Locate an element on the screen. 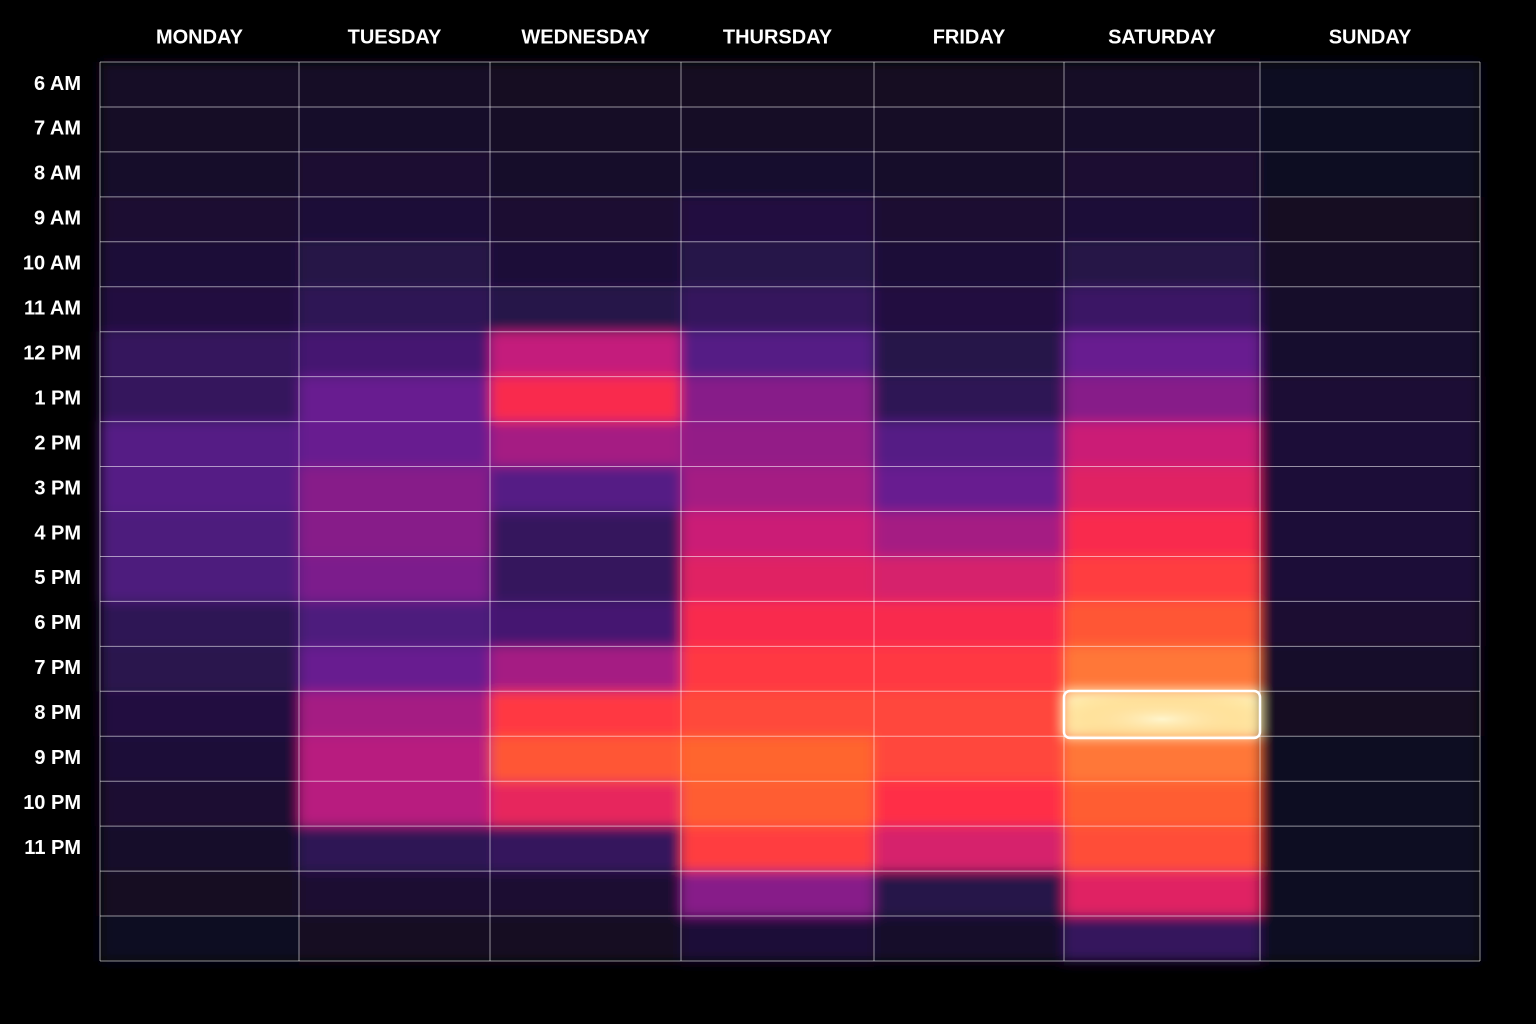 This screenshot has height=1024, width=1536. row-label: 10 PM is located at coordinates (52, 803).